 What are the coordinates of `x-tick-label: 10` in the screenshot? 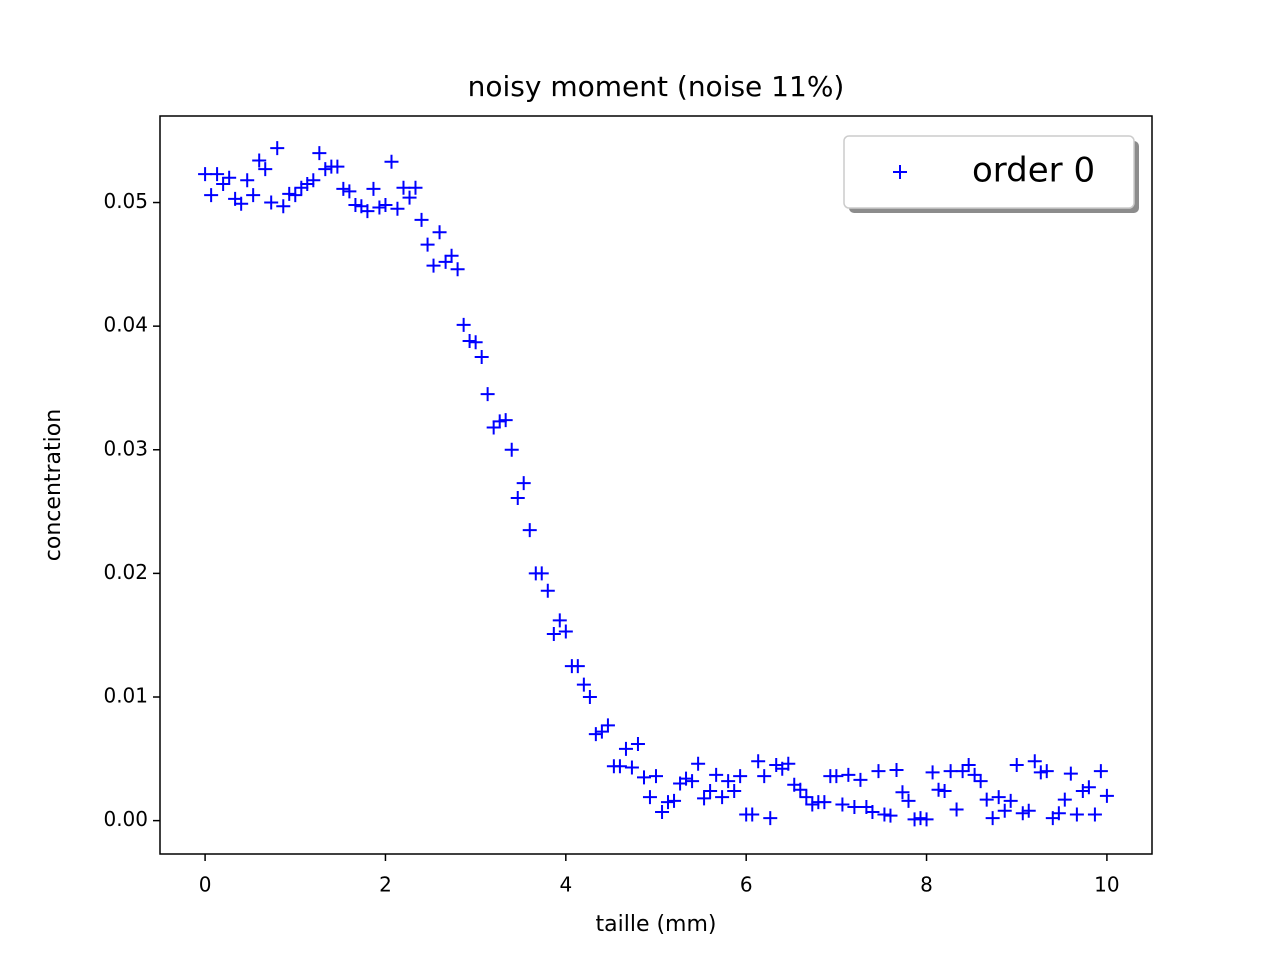 It's located at (1106, 885).